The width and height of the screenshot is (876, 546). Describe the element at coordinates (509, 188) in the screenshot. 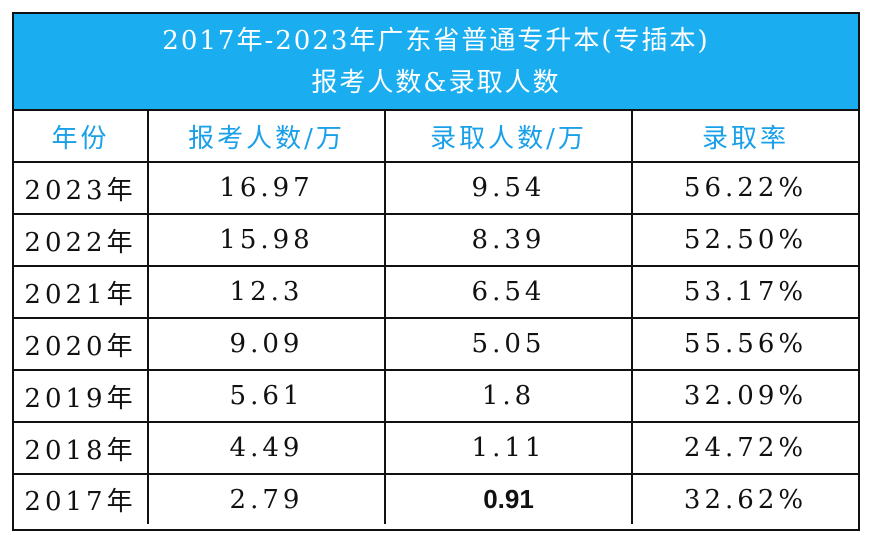

I see `admitted-cell: 9.54` at that location.